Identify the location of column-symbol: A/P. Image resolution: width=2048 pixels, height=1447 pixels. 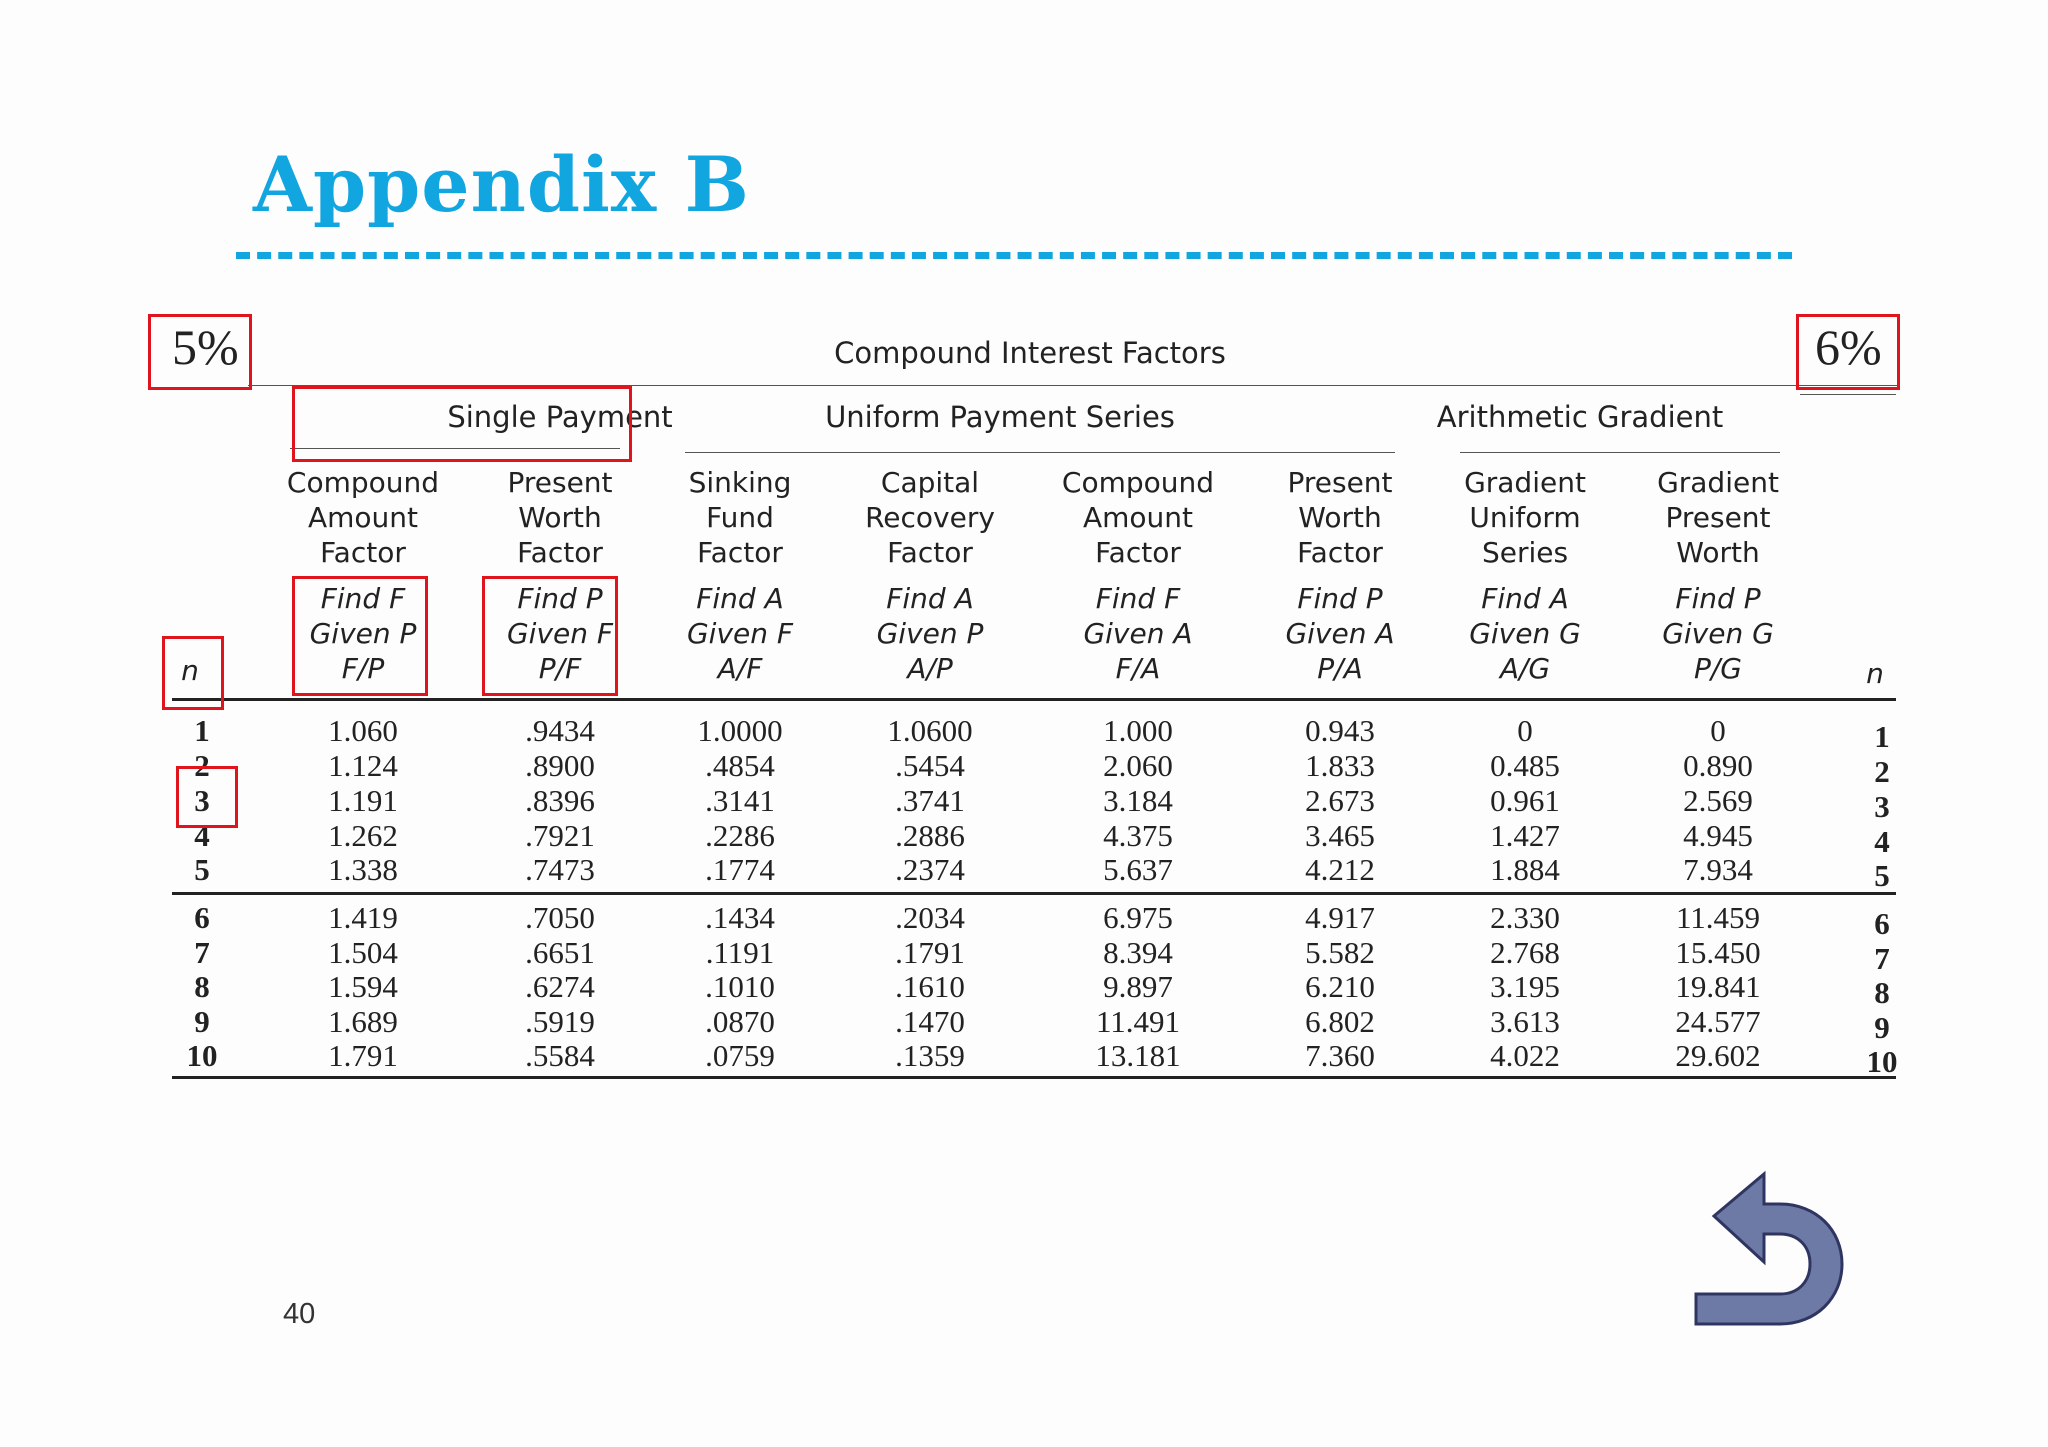
(930, 668).